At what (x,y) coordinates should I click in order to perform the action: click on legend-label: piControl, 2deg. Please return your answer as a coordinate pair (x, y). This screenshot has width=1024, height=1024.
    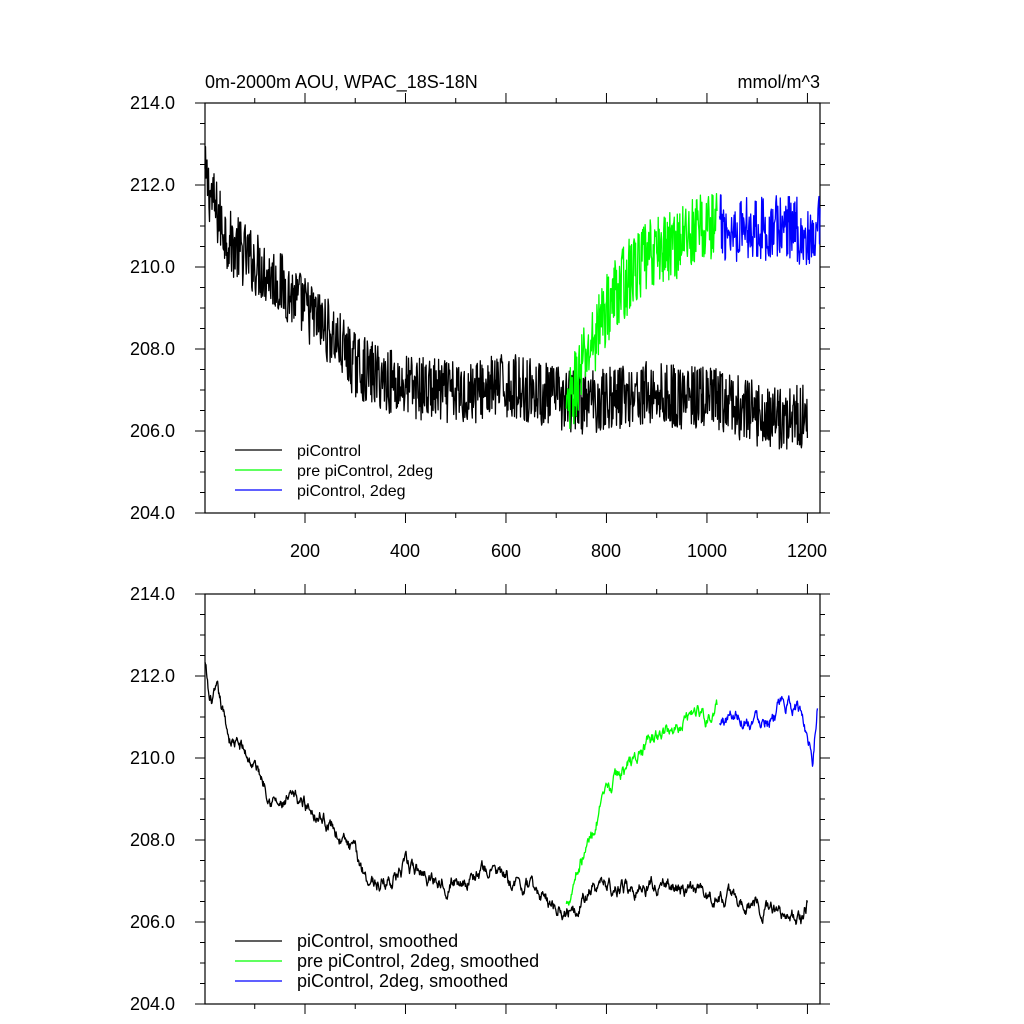
    Looking at the image, I should click on (351, 491).